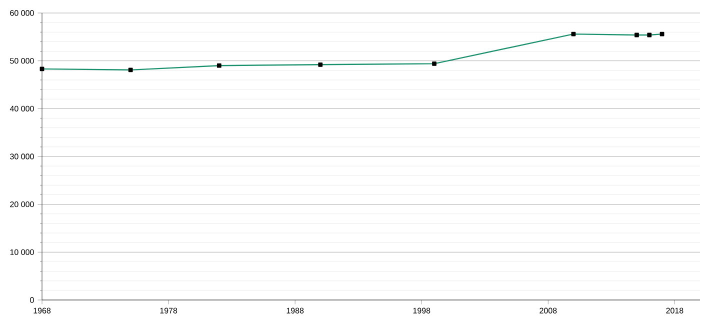  I want to click on y-tick-label: 0, so click(32, 300).